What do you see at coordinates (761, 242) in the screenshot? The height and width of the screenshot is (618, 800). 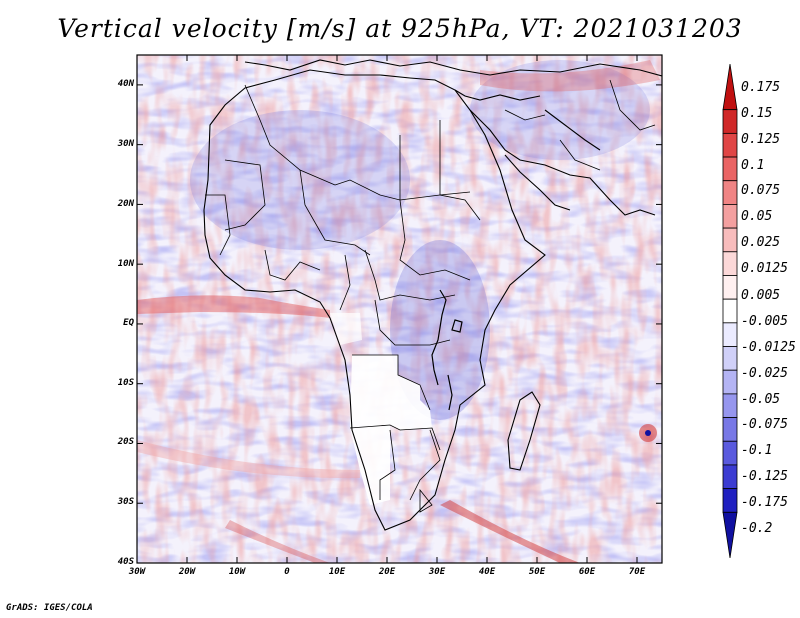 I see `colorbar-label: 0.025` at bounding box center [761, 242].